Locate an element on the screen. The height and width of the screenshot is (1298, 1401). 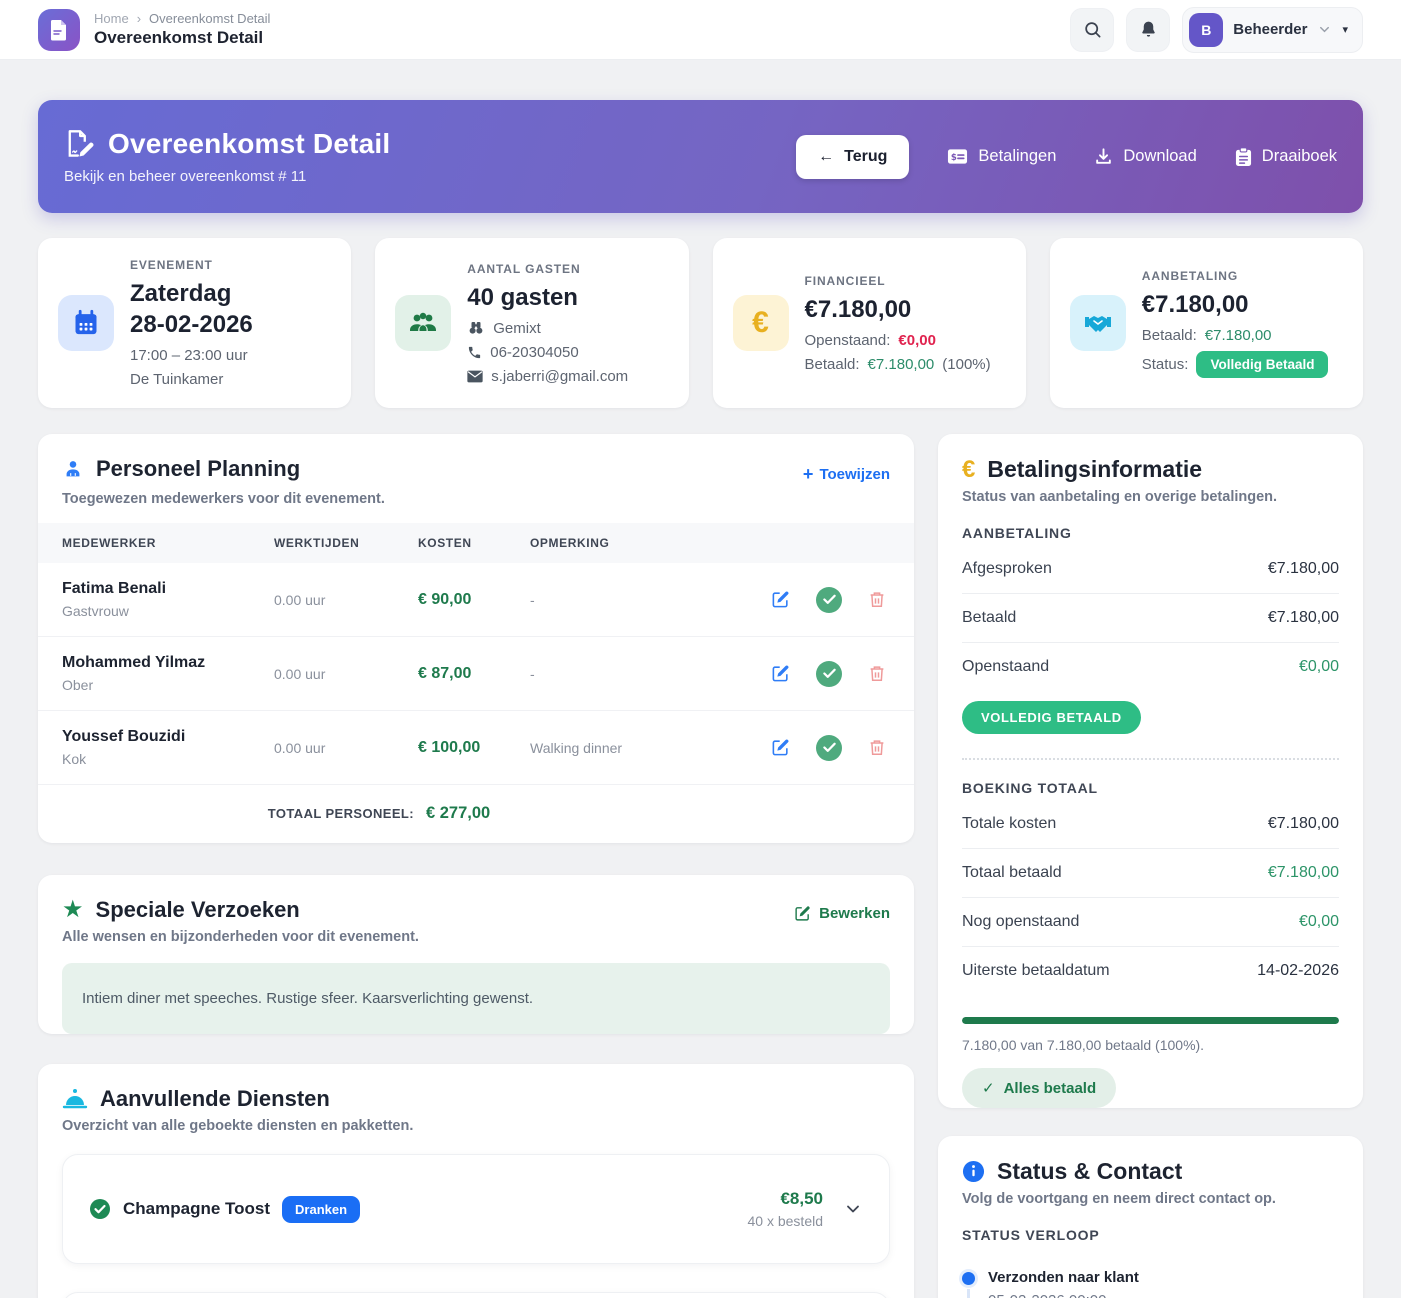
status-contact-title: Status & Contact is located at coordinates (1090, 1171).